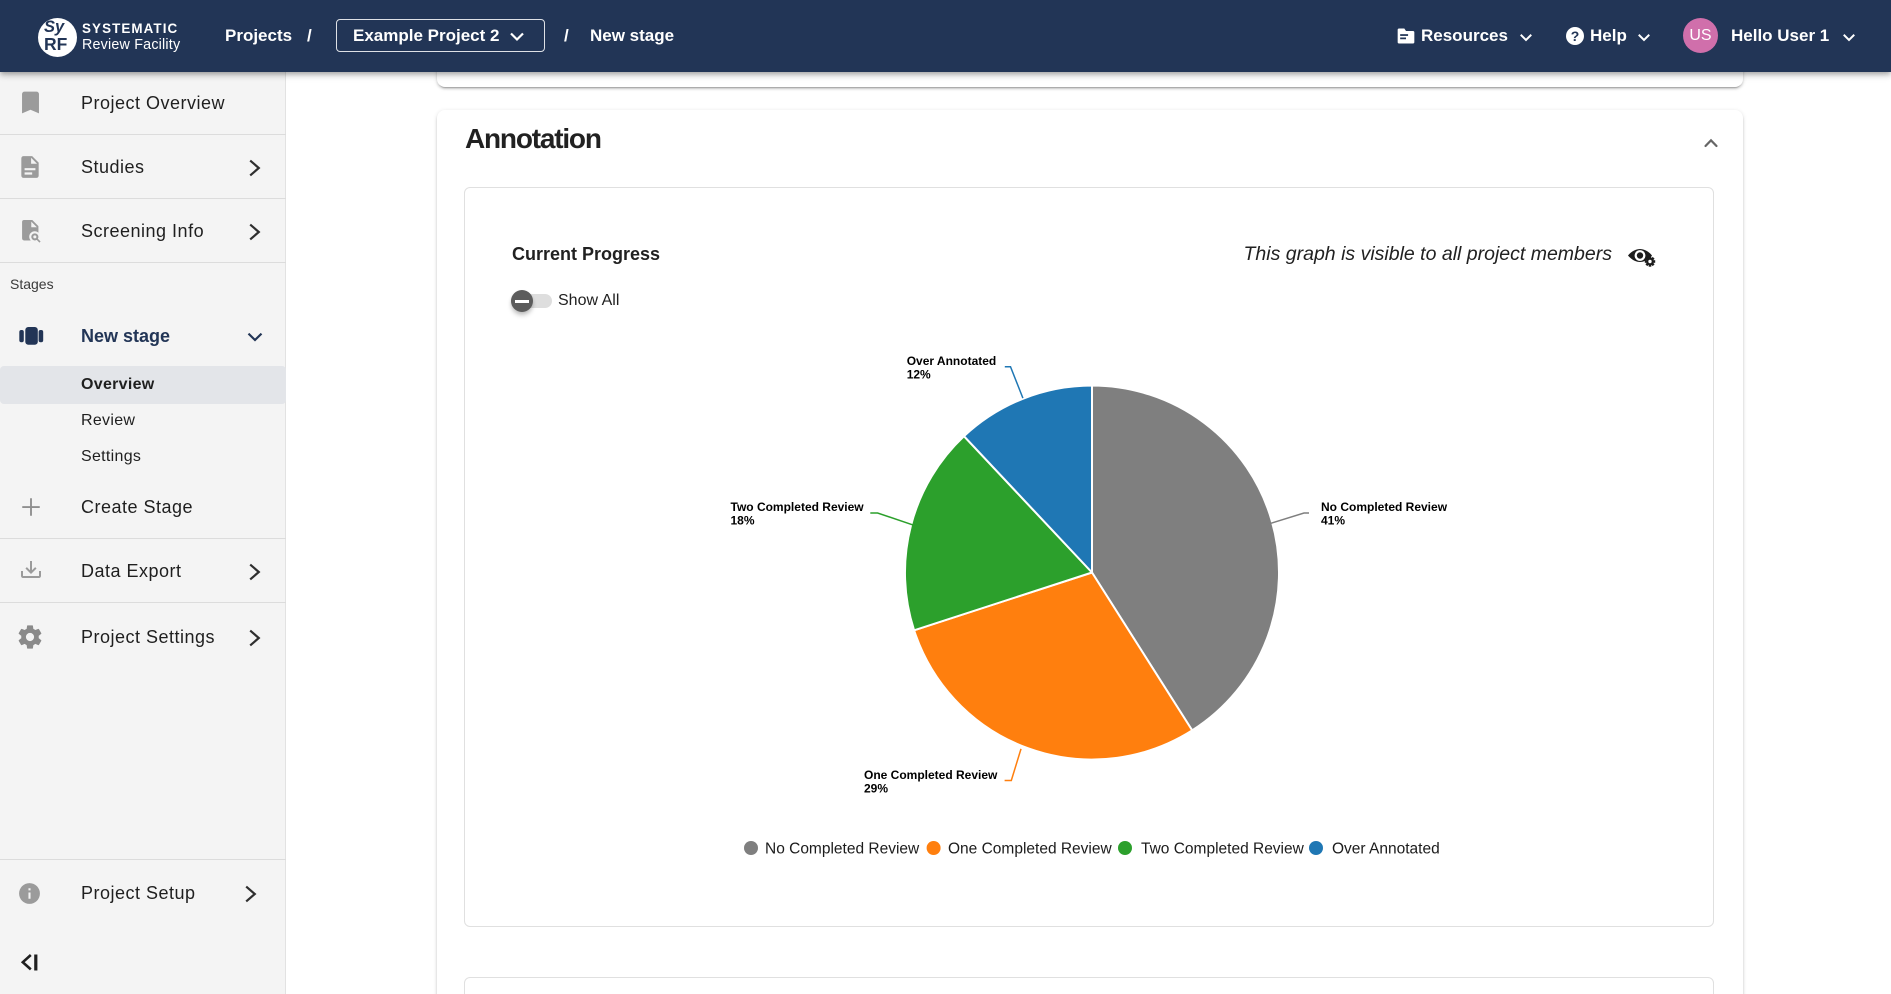 Image resolution: width=1891 pixels, height=994 pixels. I want to click on svg-text: 41%, so click(1333, 520).